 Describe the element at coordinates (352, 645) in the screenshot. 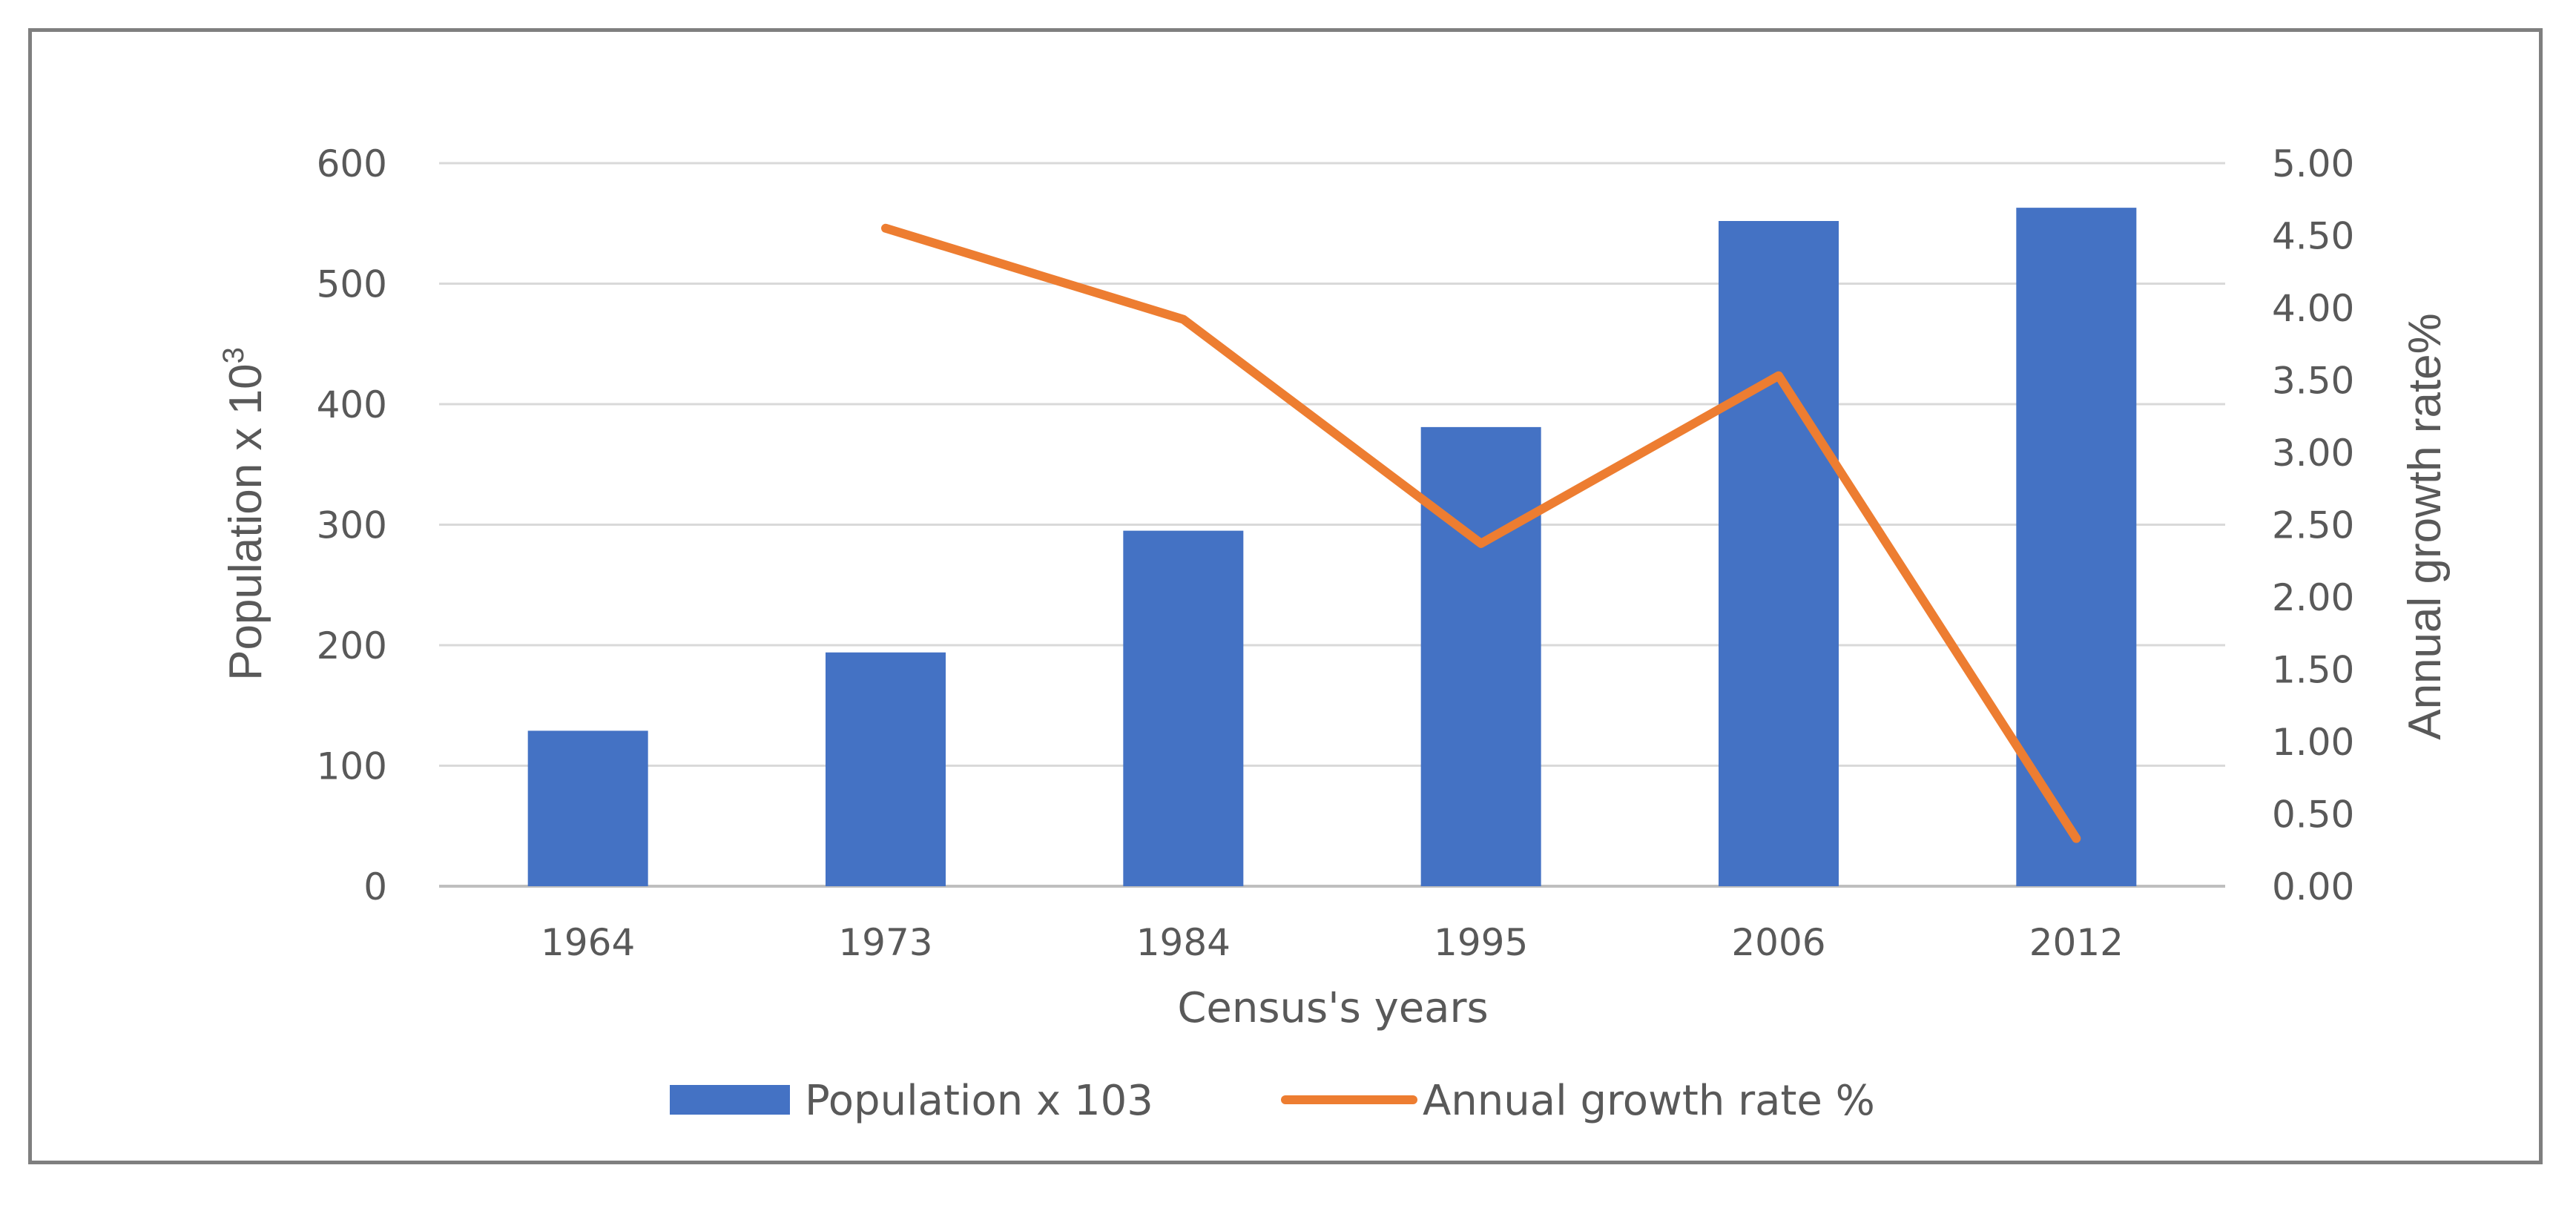

I see `y-tick-label: 200` at that location.